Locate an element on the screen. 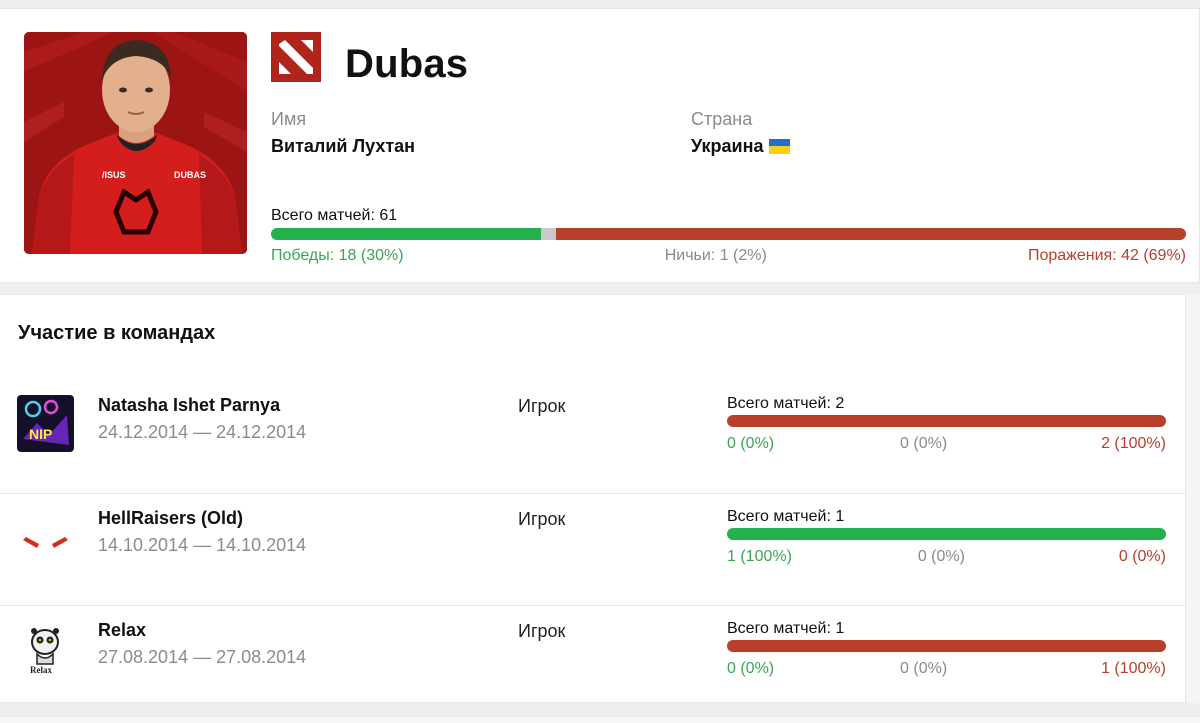 The width and height of the screenshot is (1200, 723). page-scroll-gutter is located at coordinates (1193, 498).